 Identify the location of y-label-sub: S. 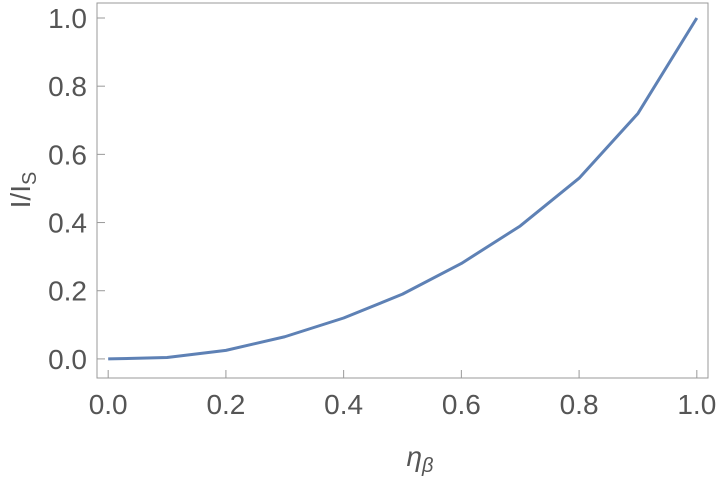
(30, 178).